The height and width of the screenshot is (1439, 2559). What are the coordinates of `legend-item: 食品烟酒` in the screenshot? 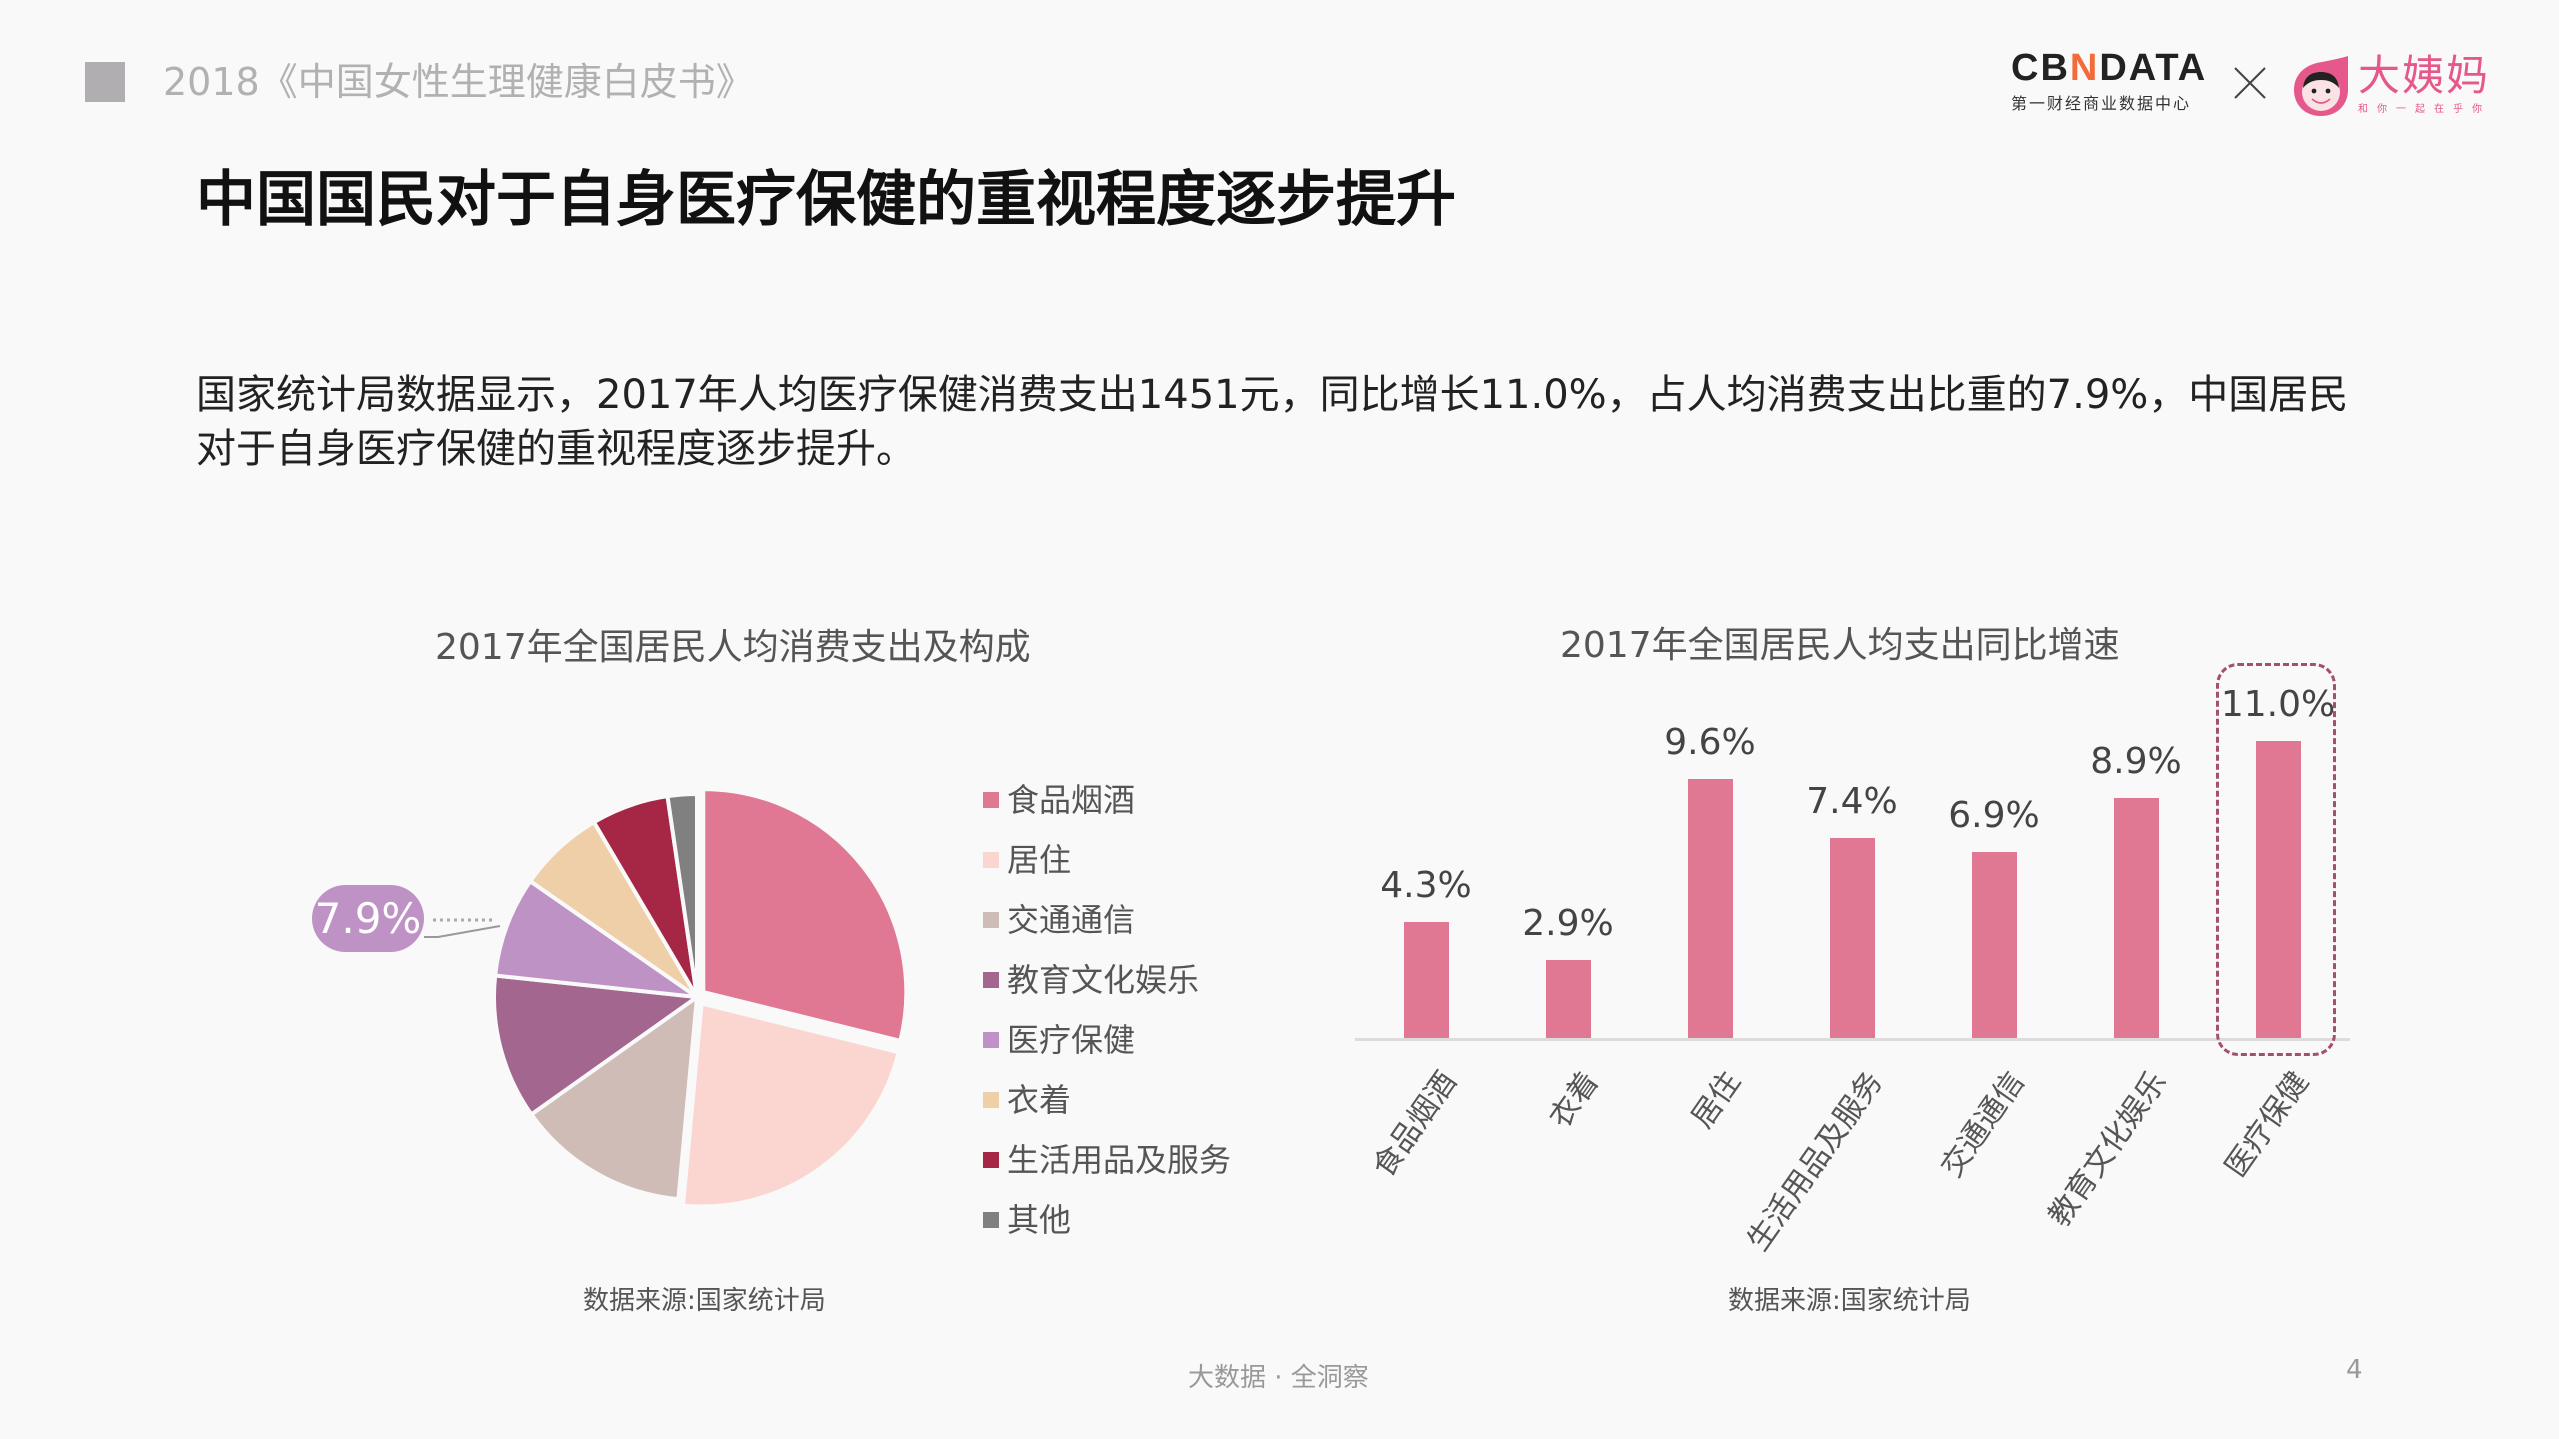 It's located at (1107, 800).